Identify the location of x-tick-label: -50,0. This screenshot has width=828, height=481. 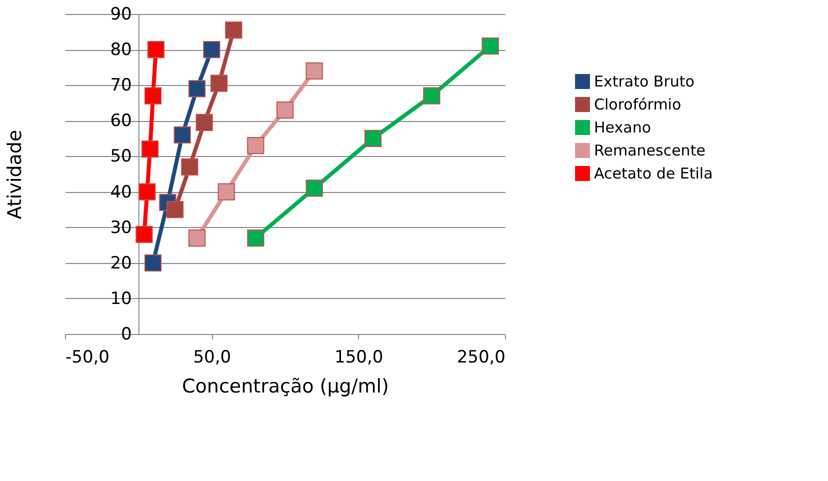
(88, 358).